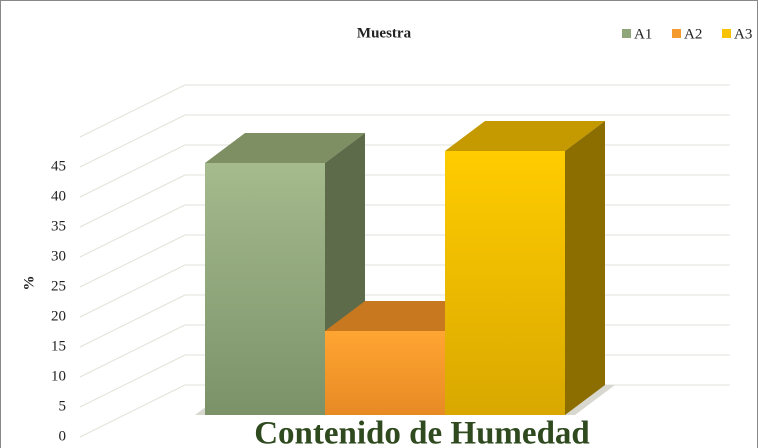  I want to click on y-tick-label: 25, so click(58, 286).